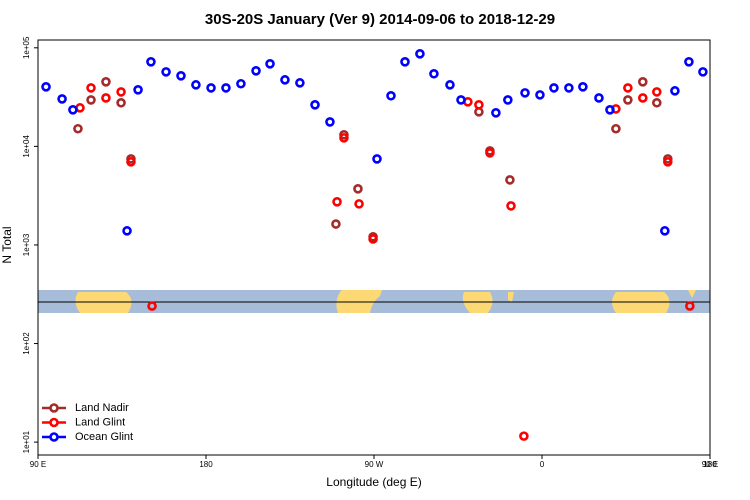 The width and height of the screenshot is (750, 500). I want to click on y-tick-label: 1e+01, so click(26, 441).